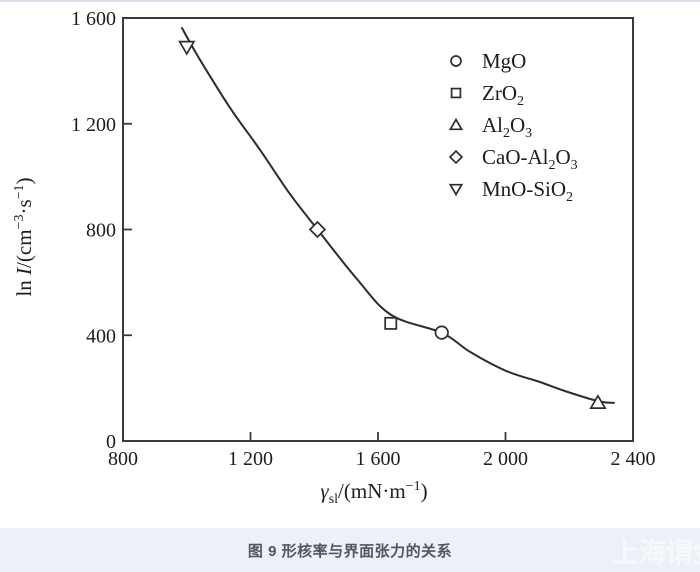 The width and height of the screenshot is (700, 572). Describe the element at coordinates (93, 125) in the screenshot. I see `y-tick-label-1200: 1 200` at that location.